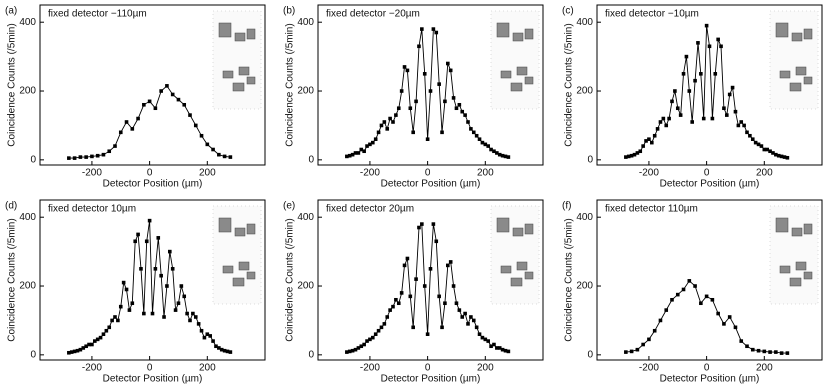 The height and width of the screenshot is (390, 830). What do you see at coordinates (289, 11) in the screenshot?
I see `panel-label: (b)` at bounding box center [289, 11].